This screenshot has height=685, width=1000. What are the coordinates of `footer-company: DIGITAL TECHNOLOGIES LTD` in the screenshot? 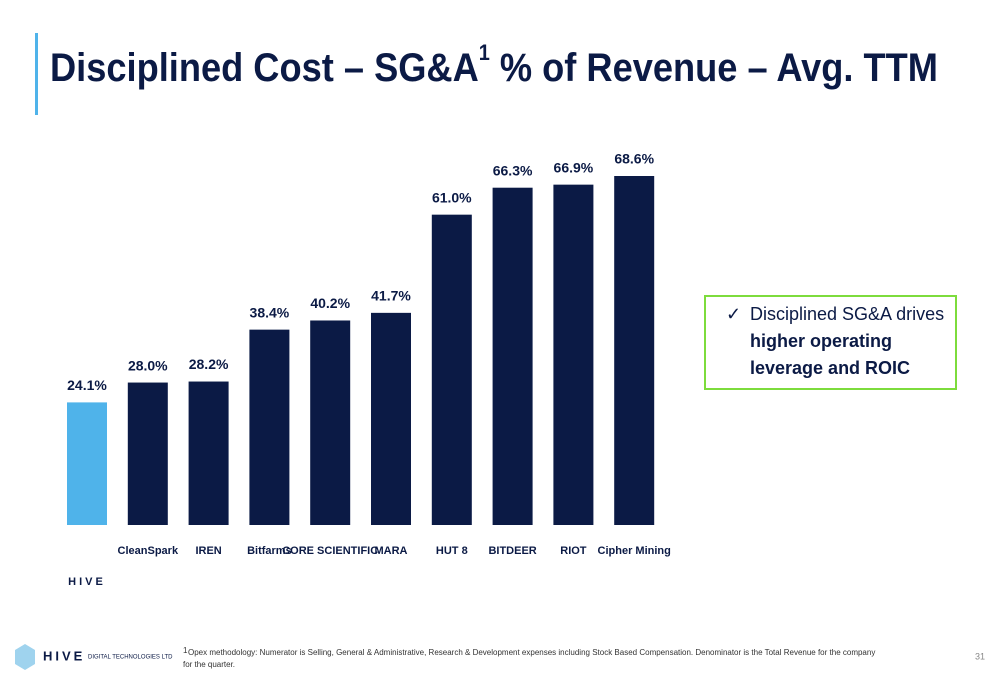 It's located at (130, 658).